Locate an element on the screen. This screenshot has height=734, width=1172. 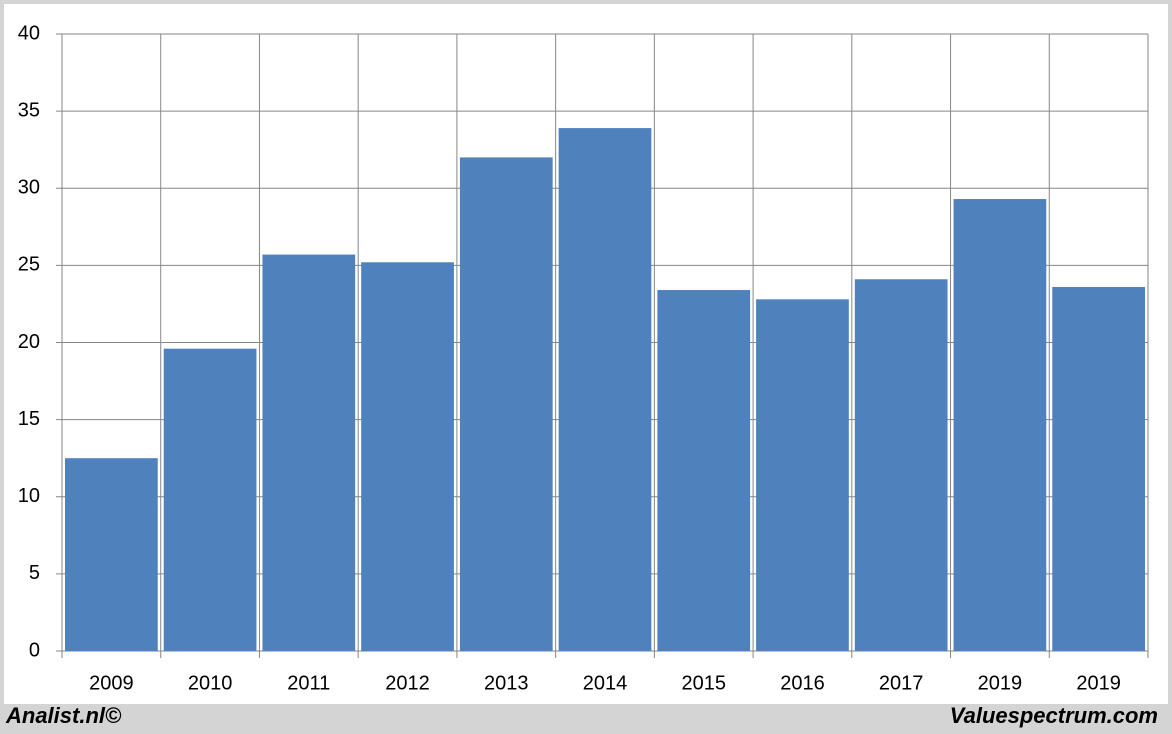
x-tick-label: 2014 is located at coordinates (605, 683).